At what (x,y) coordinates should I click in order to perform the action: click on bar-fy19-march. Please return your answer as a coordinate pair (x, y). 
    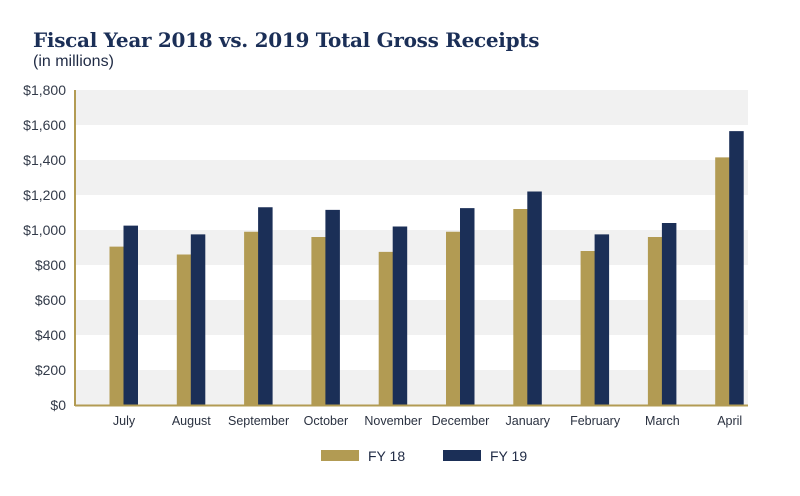
    Looking at the image, I should click on (669, 314).